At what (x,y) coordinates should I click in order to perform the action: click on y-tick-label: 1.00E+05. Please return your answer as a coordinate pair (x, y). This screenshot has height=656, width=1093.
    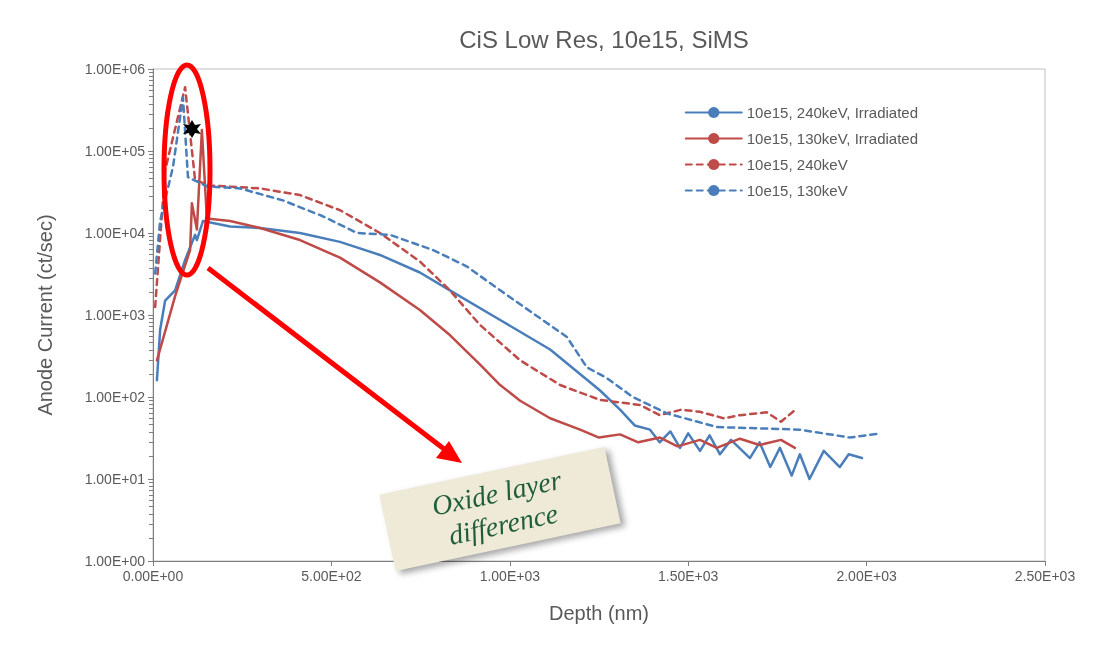
    Looking at the image, I should click on (115, 151).